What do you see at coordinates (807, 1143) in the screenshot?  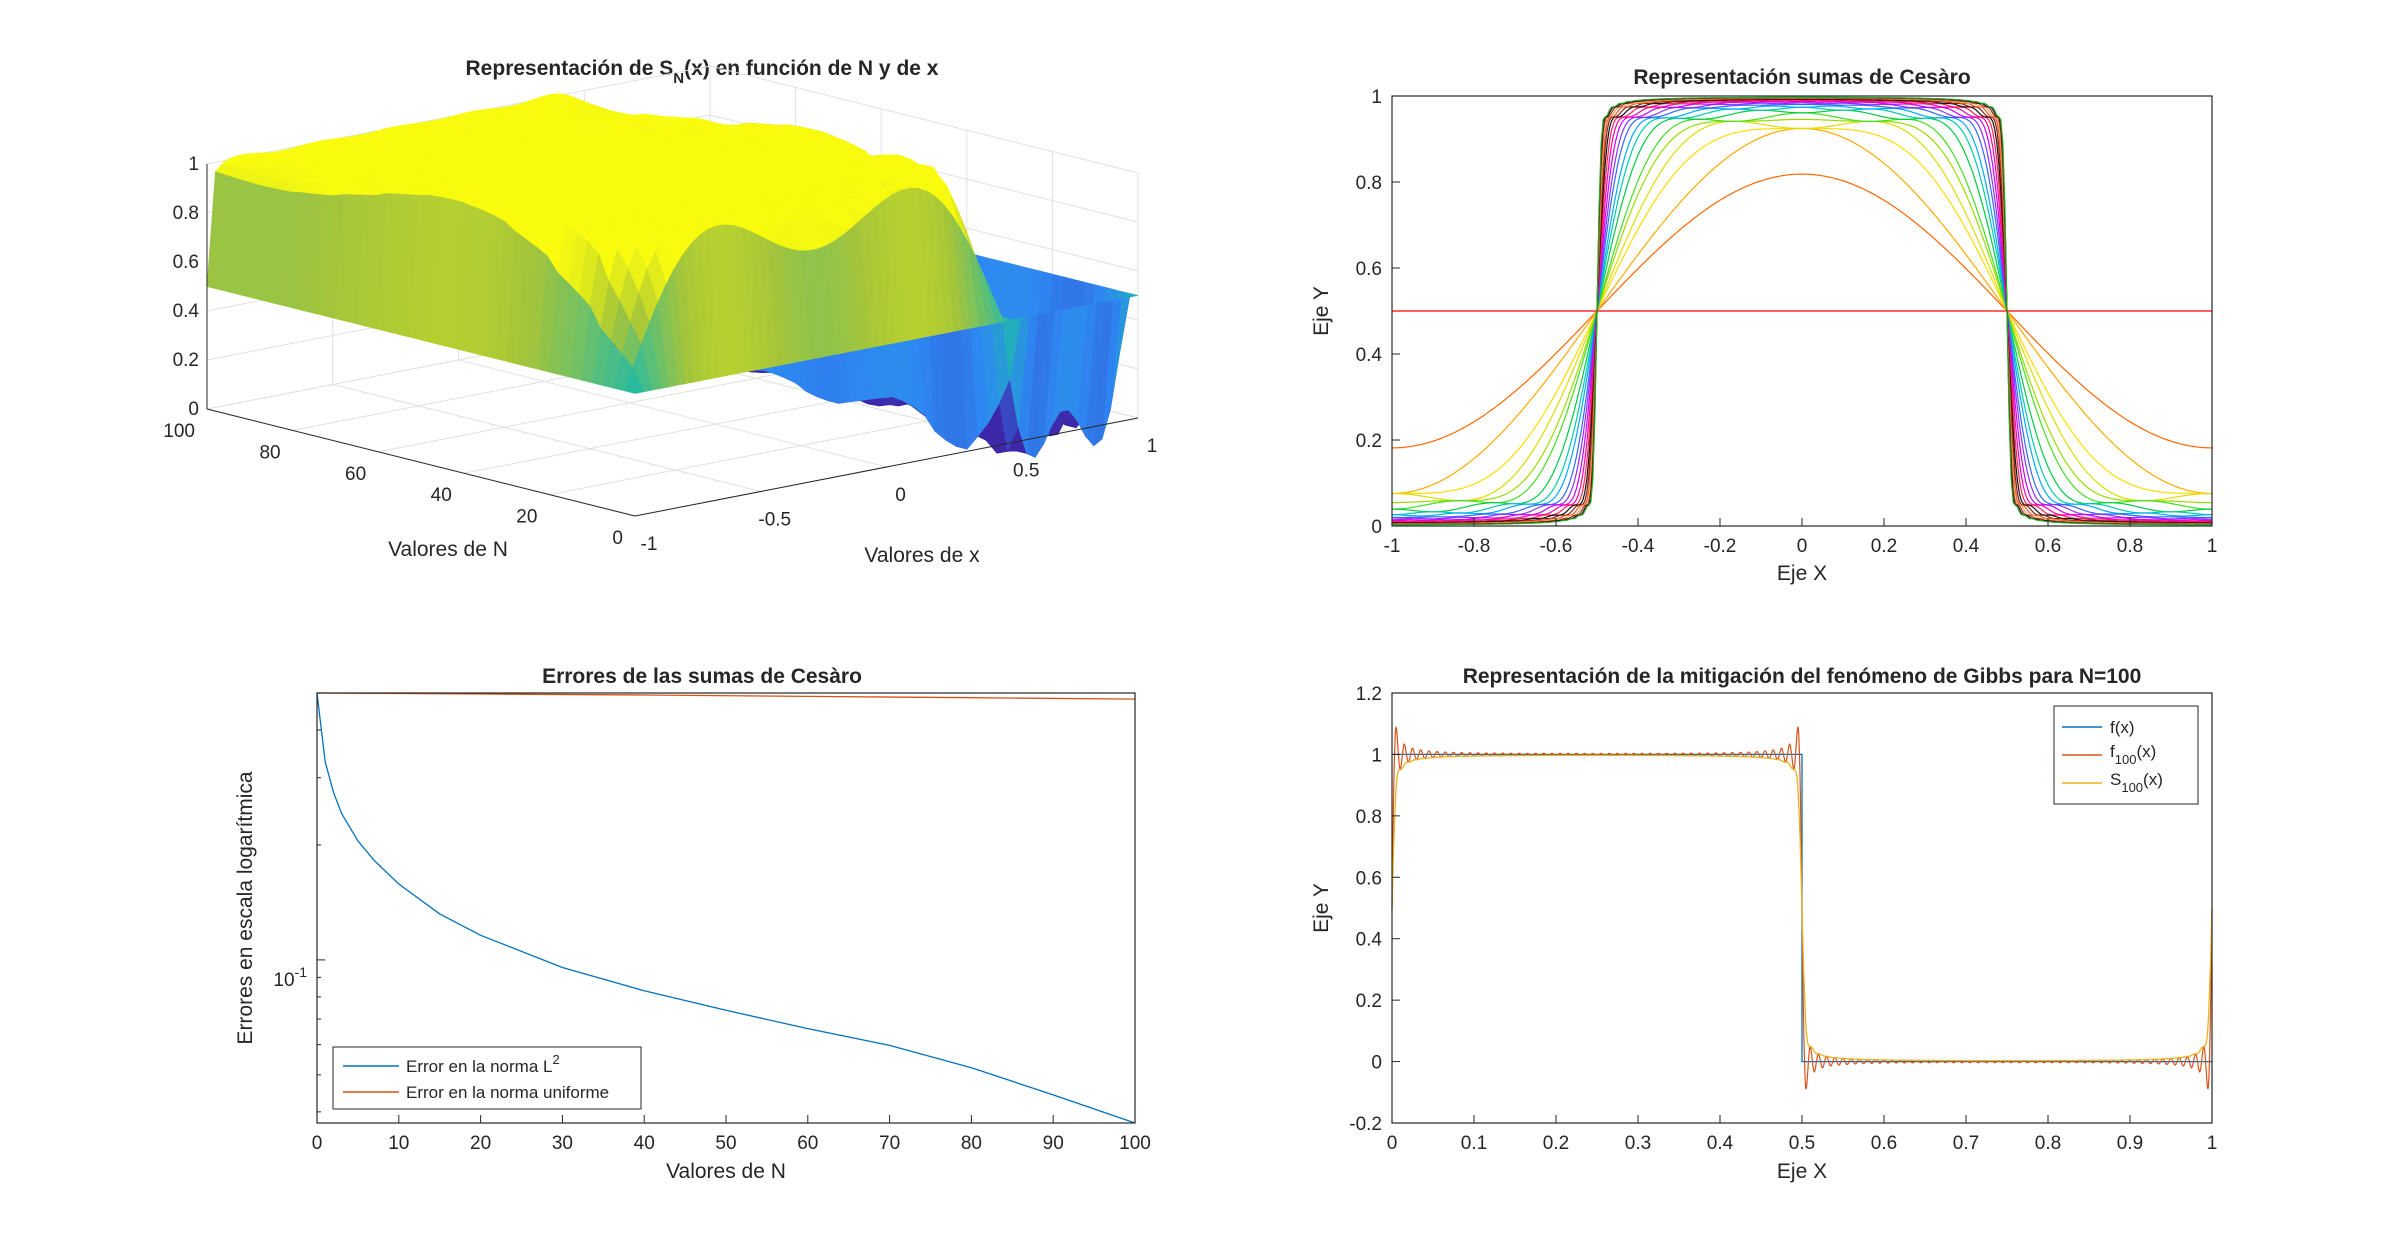 I see `errors-x-tick-label-6: 60` at bounding box center [807, 1143].